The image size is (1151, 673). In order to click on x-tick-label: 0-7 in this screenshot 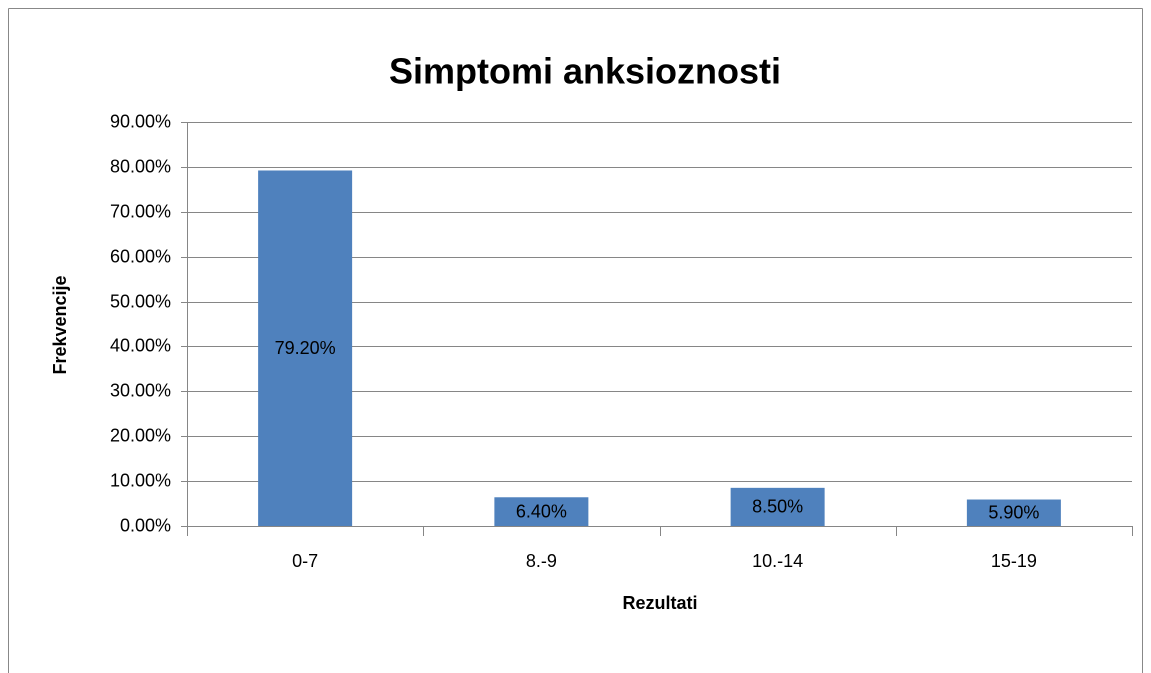, I will do `click(305, 561)`.